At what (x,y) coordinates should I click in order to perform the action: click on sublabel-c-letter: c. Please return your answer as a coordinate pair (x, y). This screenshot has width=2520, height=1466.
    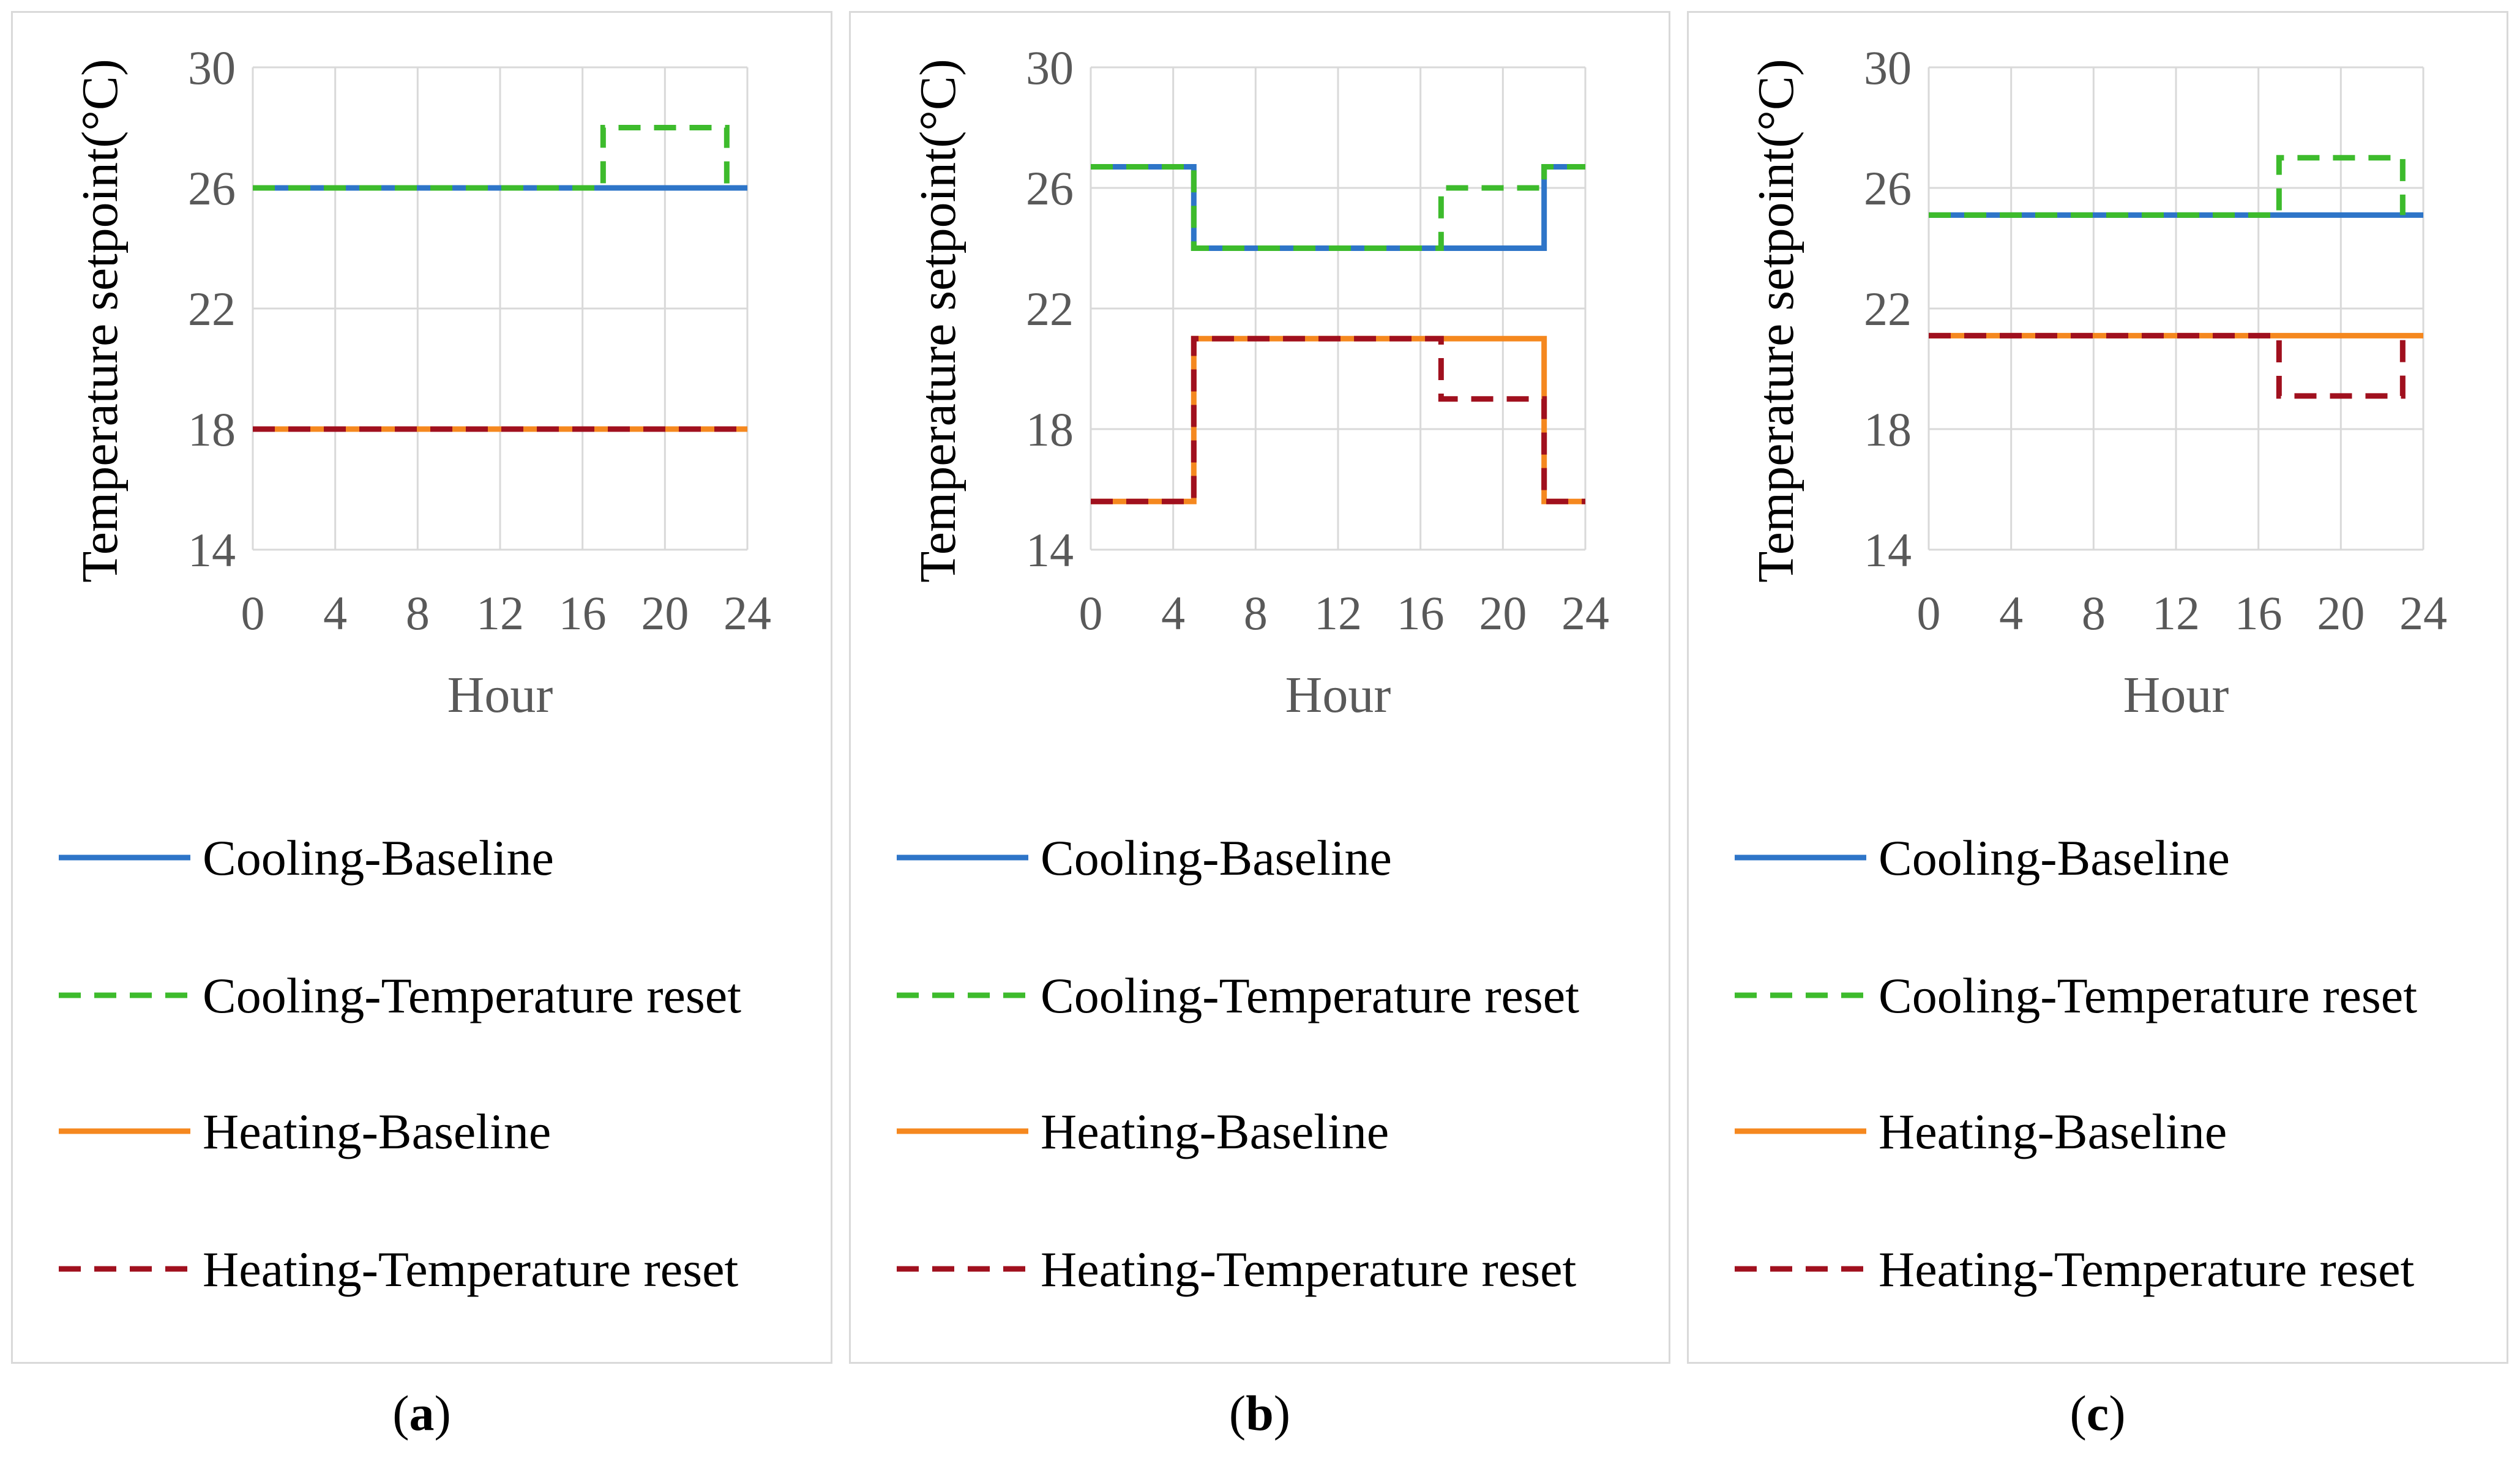
    Looking at the image, I should click on (2097, 1413).